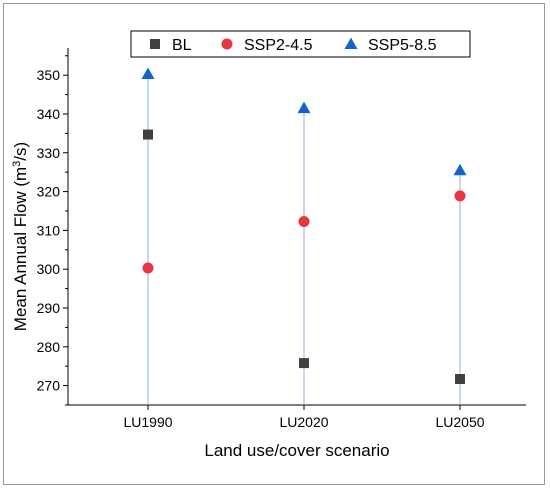  I want to click on y-tick-label: 310, so click(49, 230).